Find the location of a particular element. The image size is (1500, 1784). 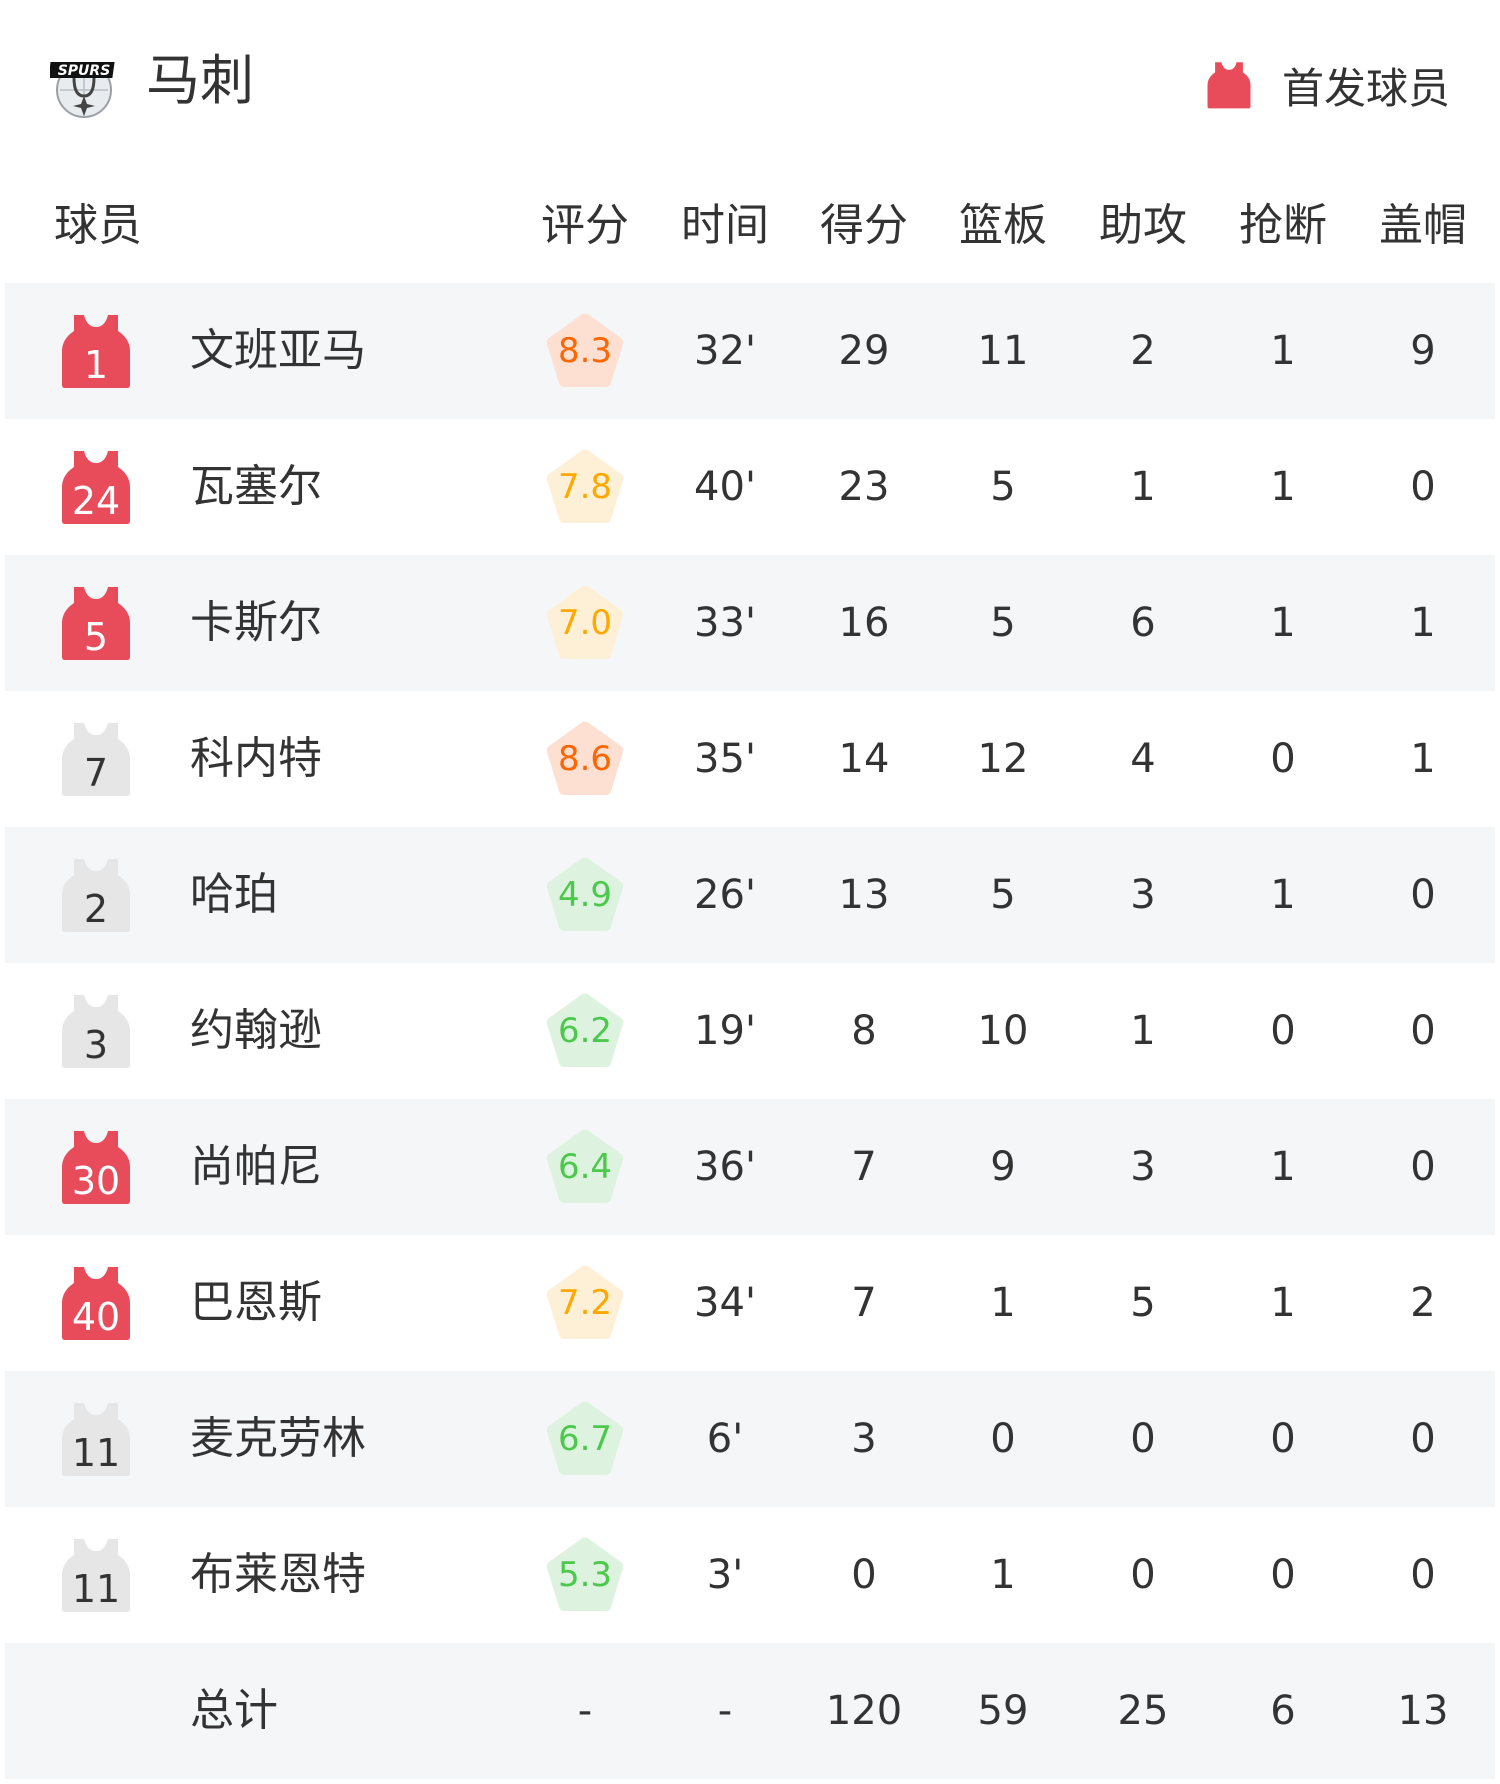

player-name: 布莱恩特 is located at coordinates (278, 1574).